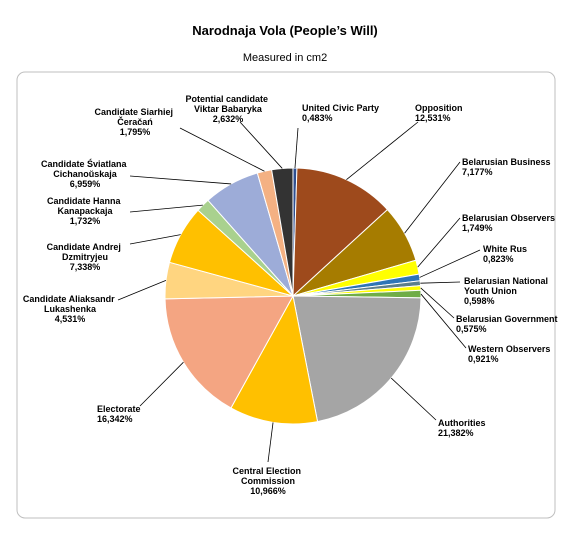 The height and width of the screenshot is (536, 571). What do you see at coordinates (134, 117) in the screenshot?
I see `slice-label: Candidate Siarhiej Čeračań` at bounding box center [134, 117].